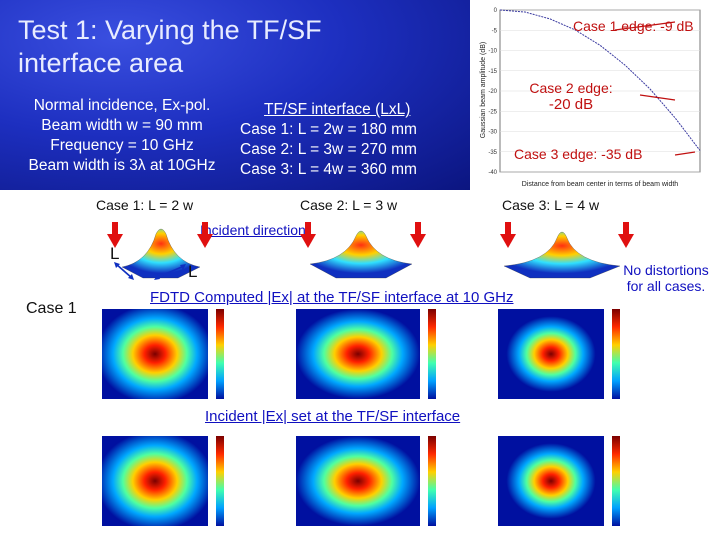 The width and height of the screenshot is (720, 541). Describe the element at coordinates (170, 46) in the screenshot. I see `slide-title: Test 1: Varying the TF/SF interface area` at that location.